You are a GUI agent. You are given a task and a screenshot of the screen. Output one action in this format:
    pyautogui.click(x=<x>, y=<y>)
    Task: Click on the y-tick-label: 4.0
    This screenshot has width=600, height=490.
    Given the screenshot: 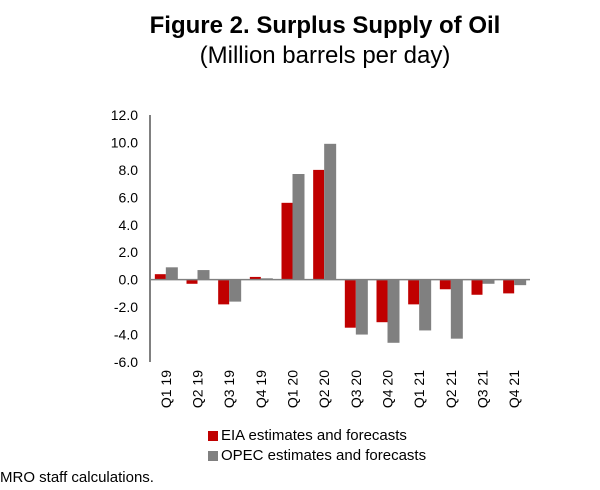 What is the action you would take?
    pyautogui.click(x=129, y=225)
    